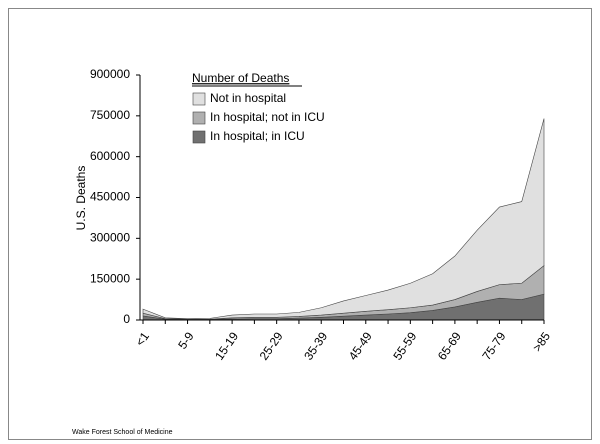 This screenshot has width=600, height=444. What do you see at coordinates (110, 115) in the screenshot?
I see `y-tick-label: 750000` at bounding box center [110, 115].